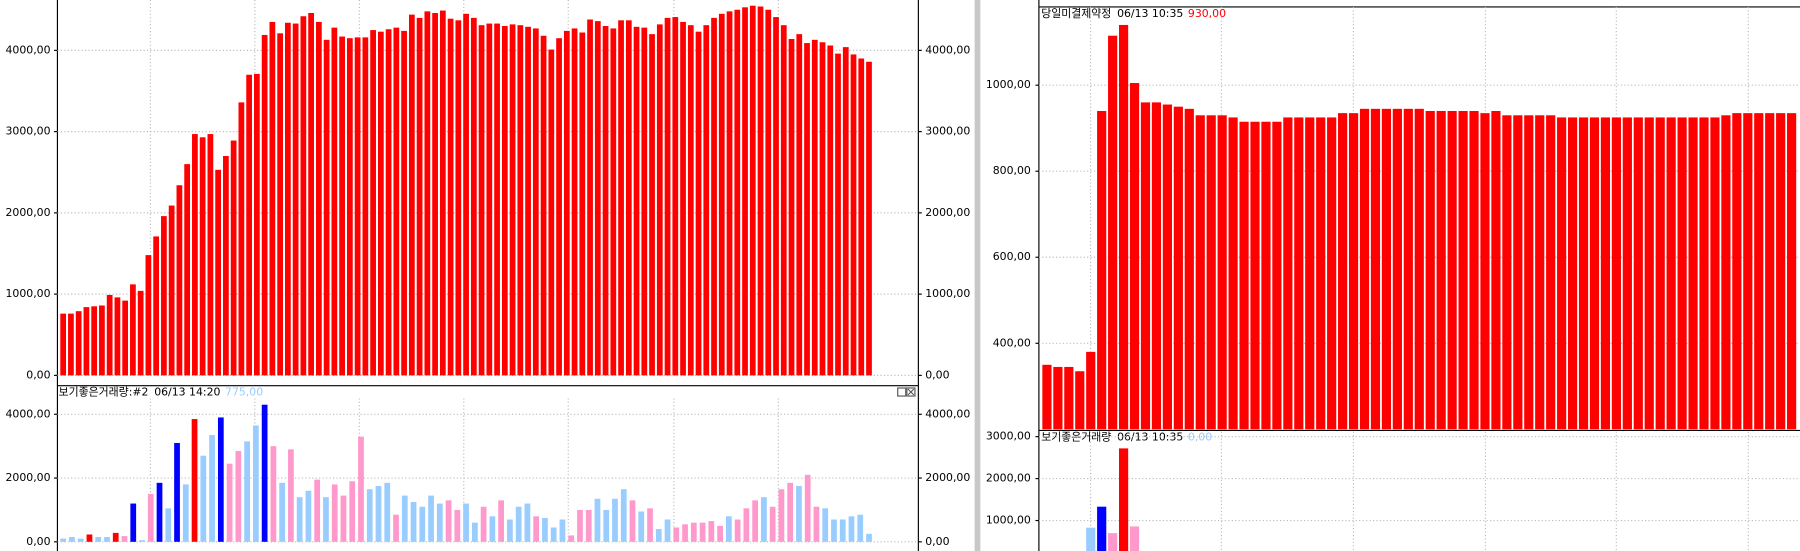  What do you see at coordinates (1150, 13) in the screenshot?
I see `timestamp: 06/13 10:35` at bounding box center [1150, 13].